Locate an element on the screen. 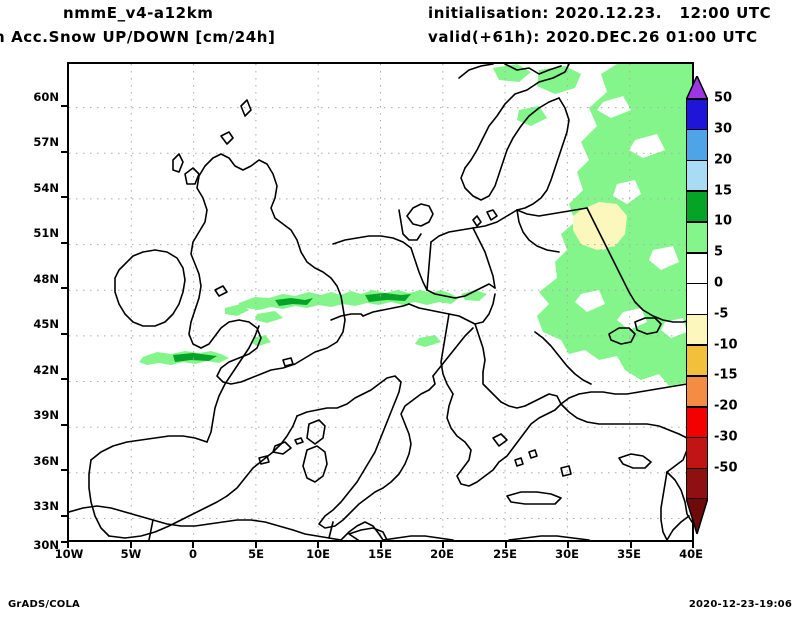 This screenshot has height=618, width=800. coast-libya-tunisia is located at coordinates (362, 530).